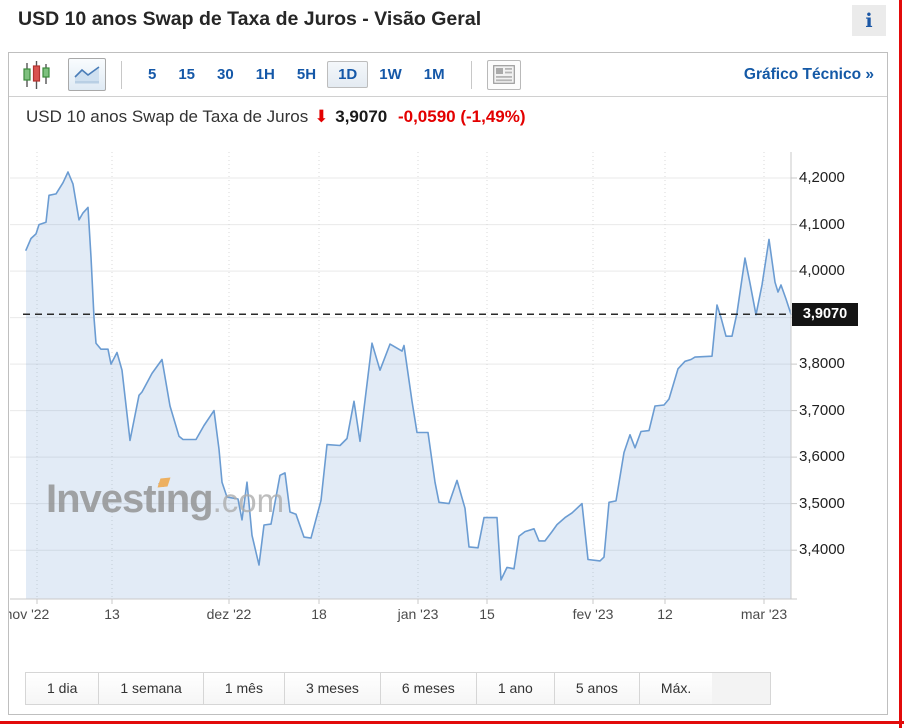 This screenshot has width=904, height=728. I want to click on x-axis-label: jan '23, so click(418, 614).